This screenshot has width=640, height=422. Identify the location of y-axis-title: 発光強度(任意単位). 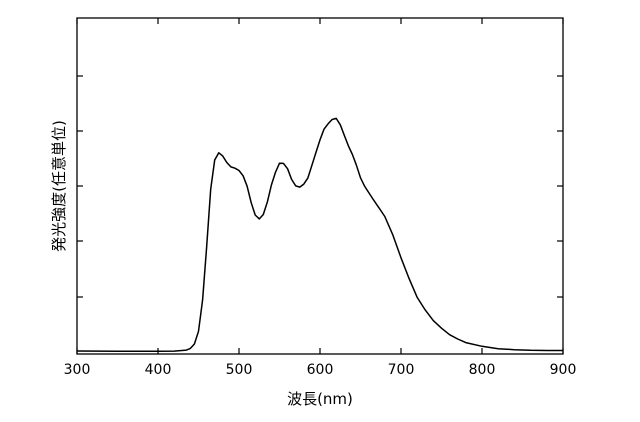
(59, 186).